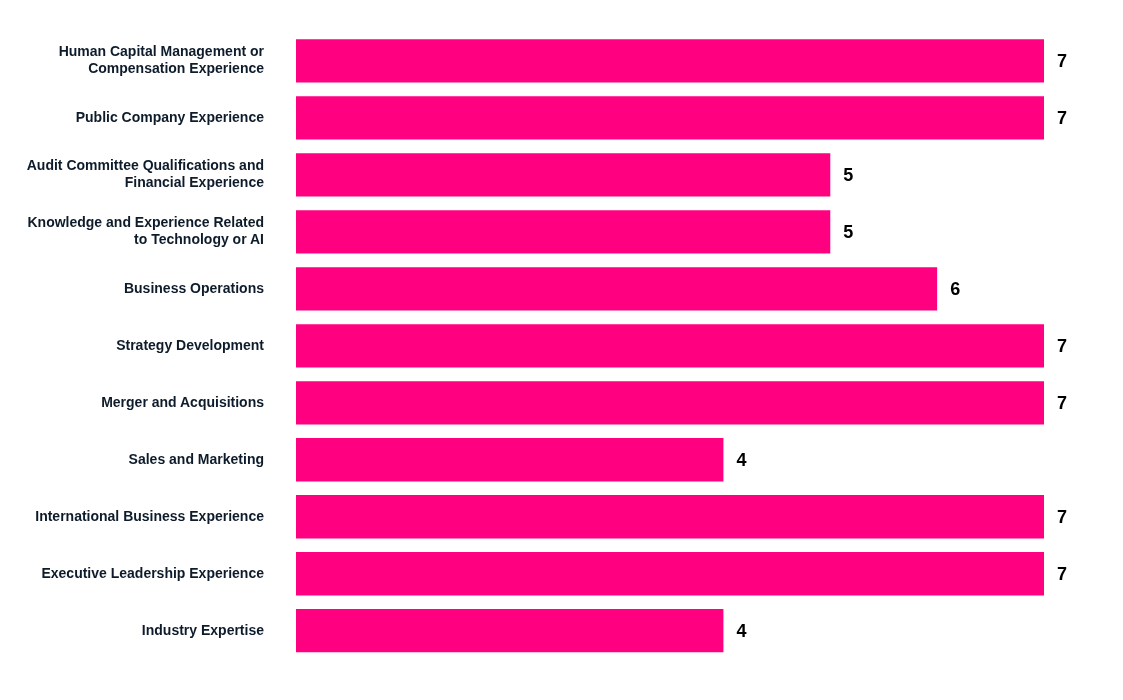  Describe the element at coordinates (161, 60) in the screenshot. I see `y-tick-label: Human Capital Management or Compensation Experience` at that location.